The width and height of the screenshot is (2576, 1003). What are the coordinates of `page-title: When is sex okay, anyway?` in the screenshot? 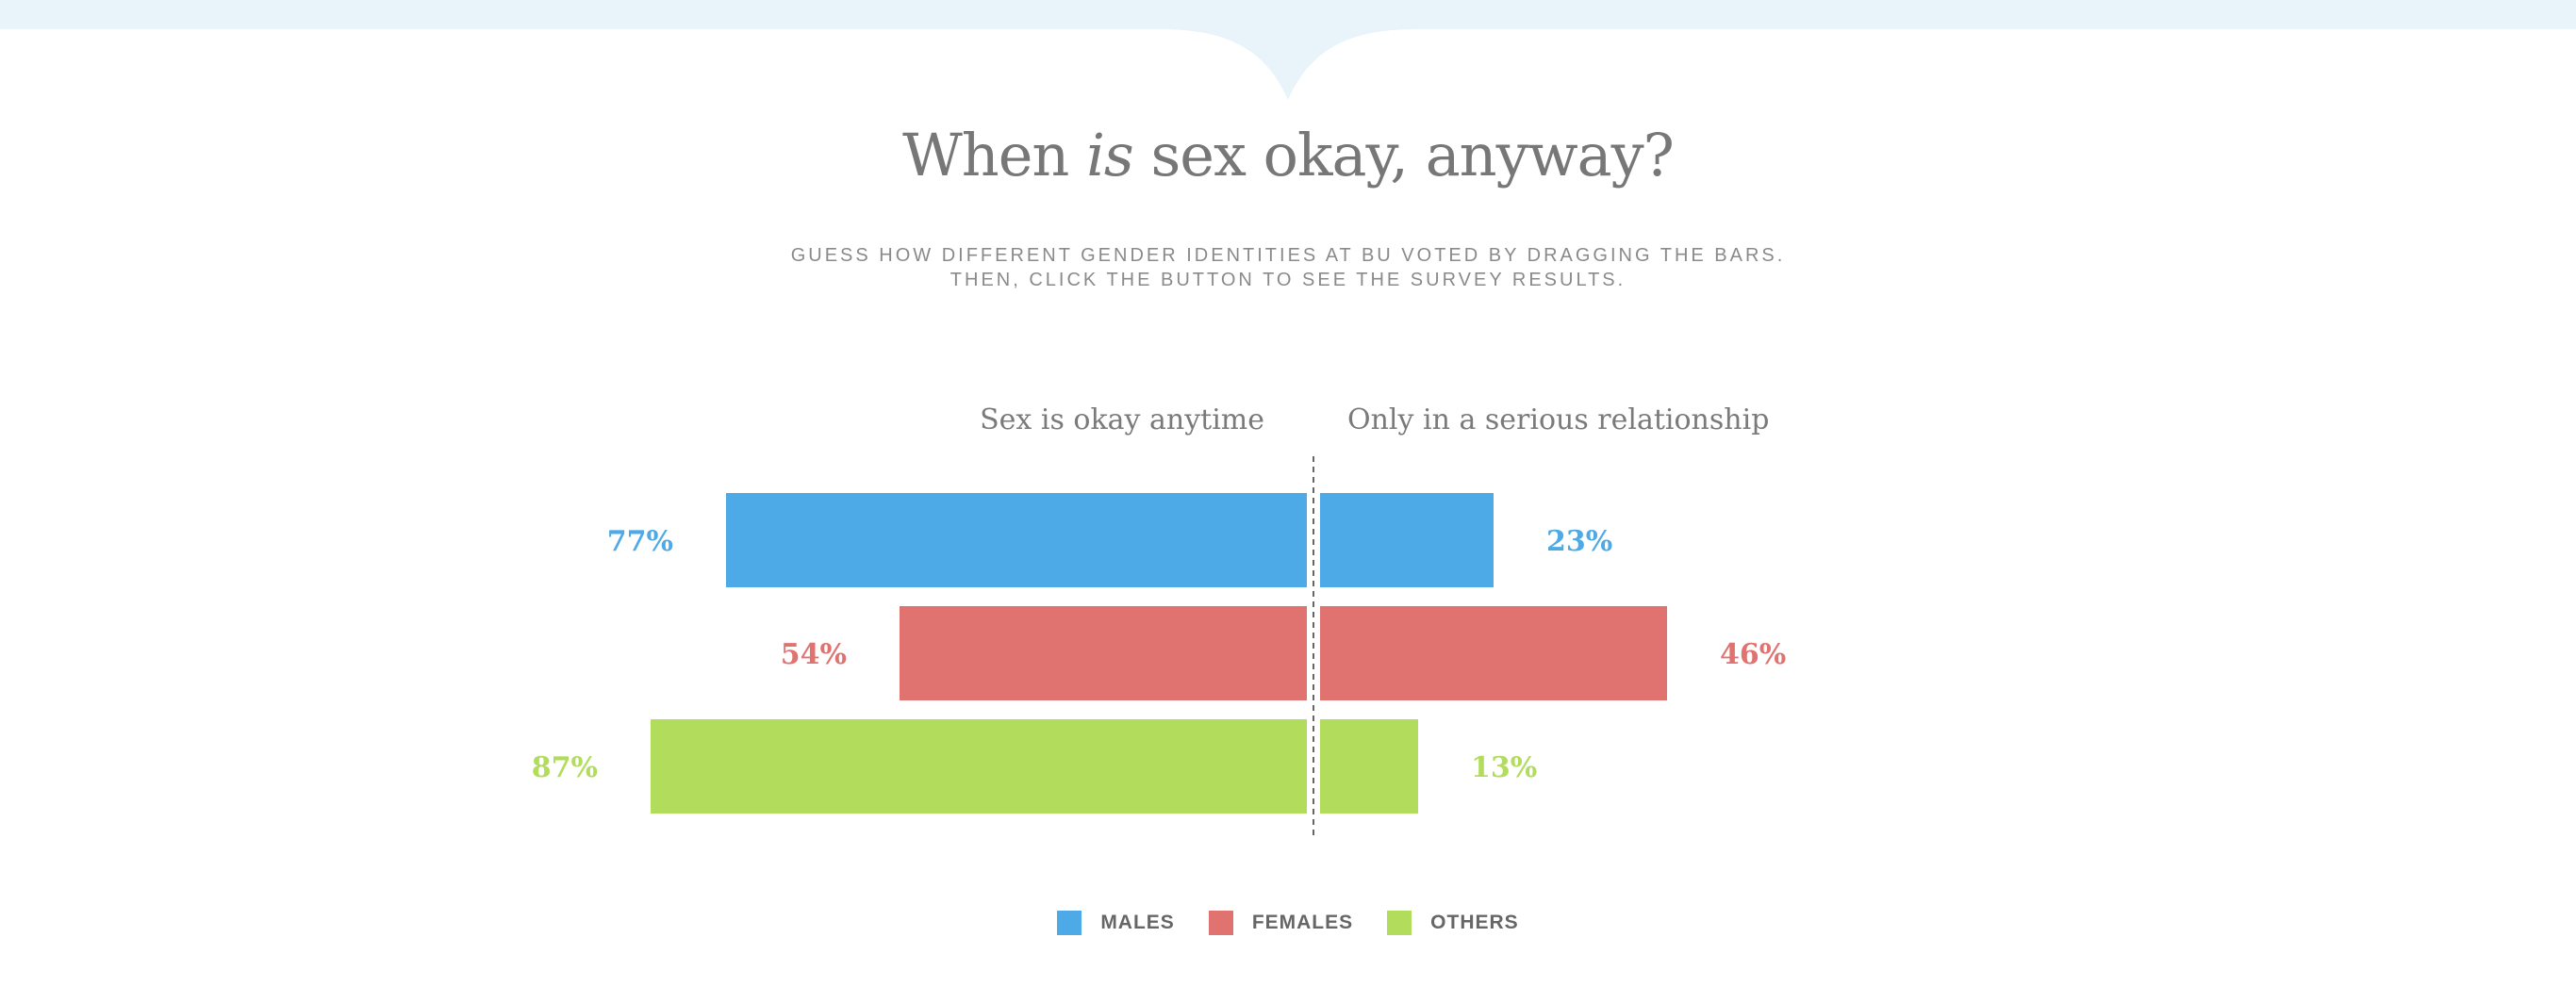 It's located at (1288, 155).